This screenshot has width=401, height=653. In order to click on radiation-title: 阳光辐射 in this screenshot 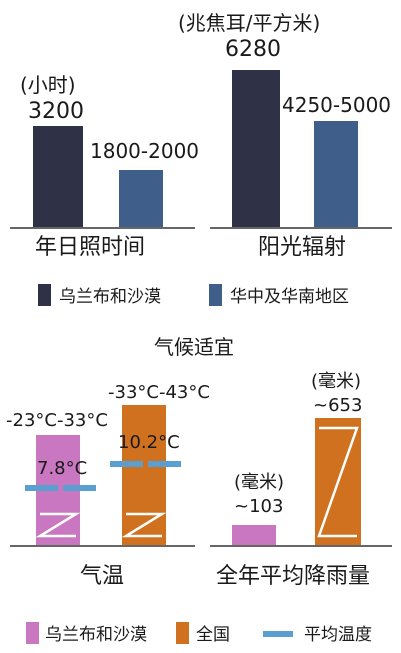, I will do `click(302, 247)`.